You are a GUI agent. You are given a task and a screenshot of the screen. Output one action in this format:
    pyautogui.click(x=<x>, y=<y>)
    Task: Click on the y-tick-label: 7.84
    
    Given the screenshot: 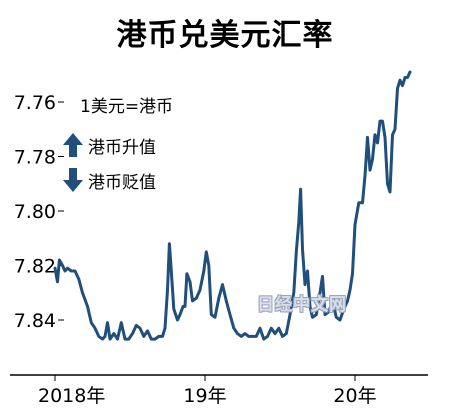 What is the action you would take?
    pyautogui.click(x=35, y=321)
    